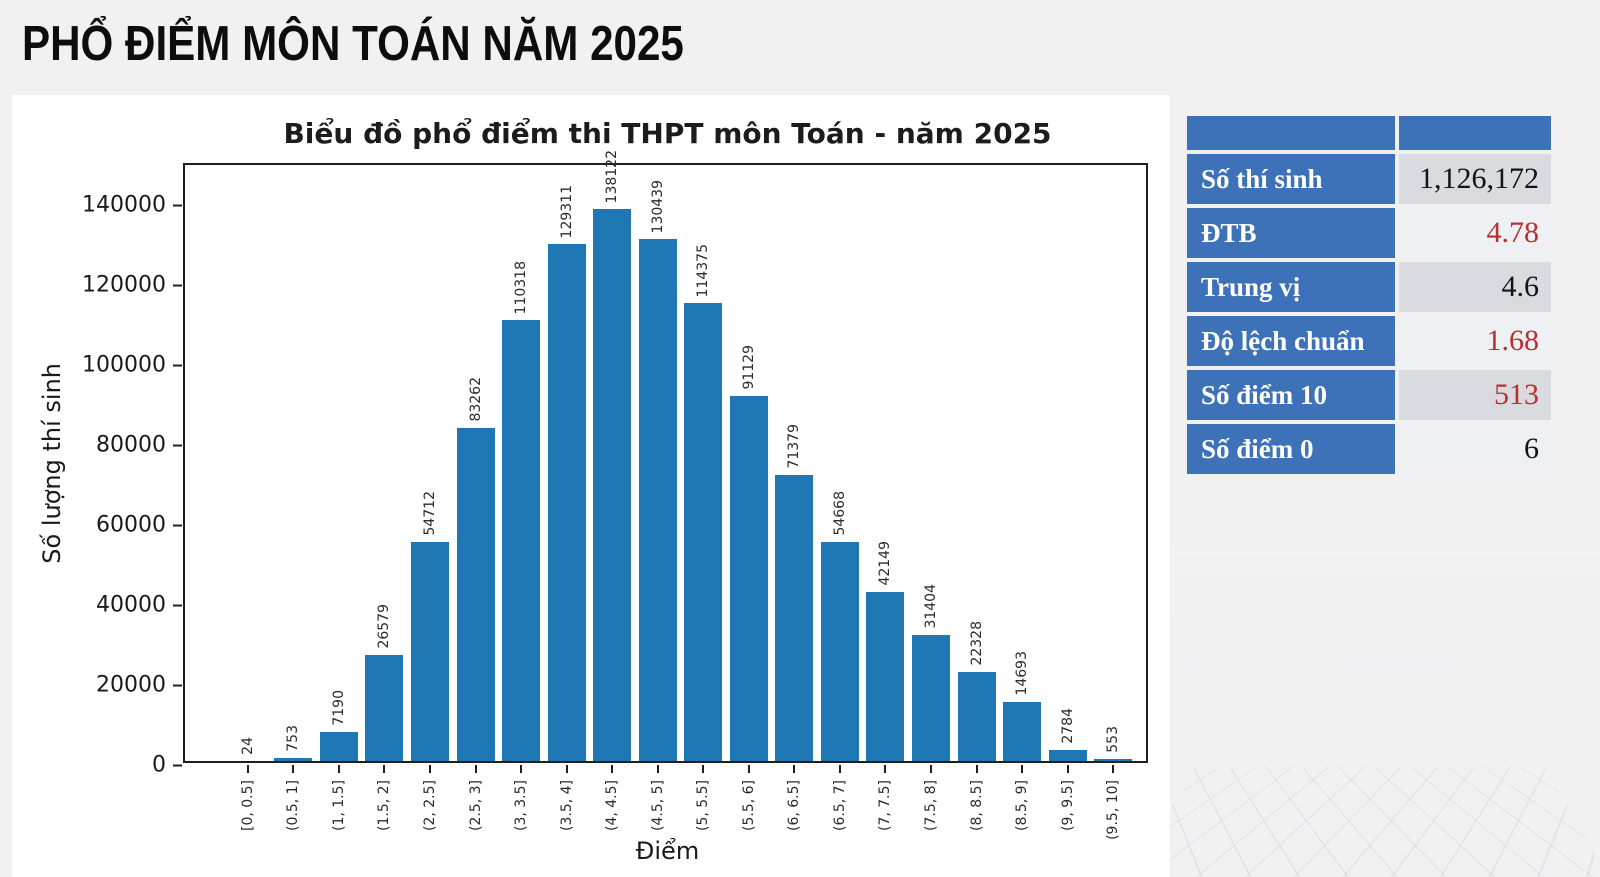  I want to click on y-tick-label: 0, so click(159, 765).